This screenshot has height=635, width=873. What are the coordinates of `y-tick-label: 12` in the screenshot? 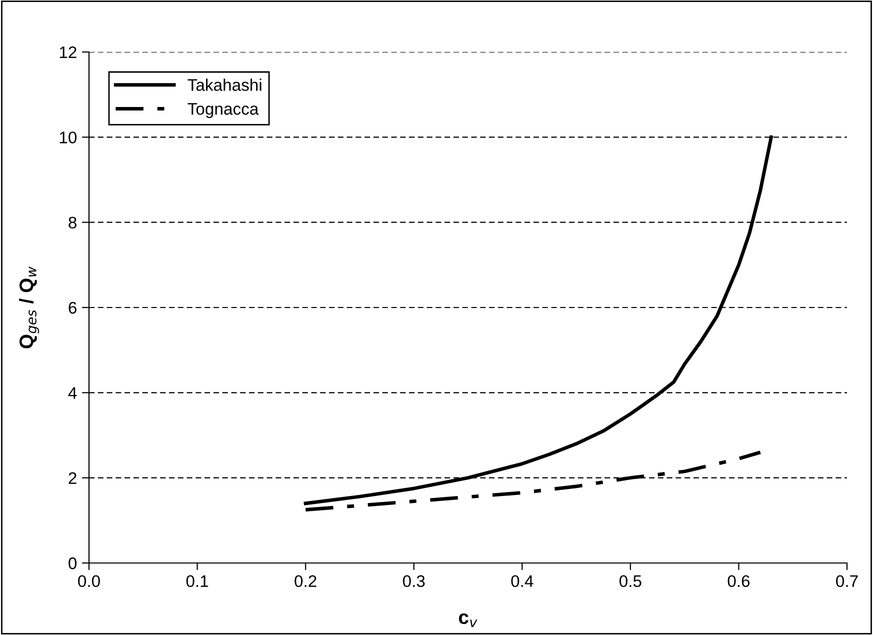 It's located at (68, 52).